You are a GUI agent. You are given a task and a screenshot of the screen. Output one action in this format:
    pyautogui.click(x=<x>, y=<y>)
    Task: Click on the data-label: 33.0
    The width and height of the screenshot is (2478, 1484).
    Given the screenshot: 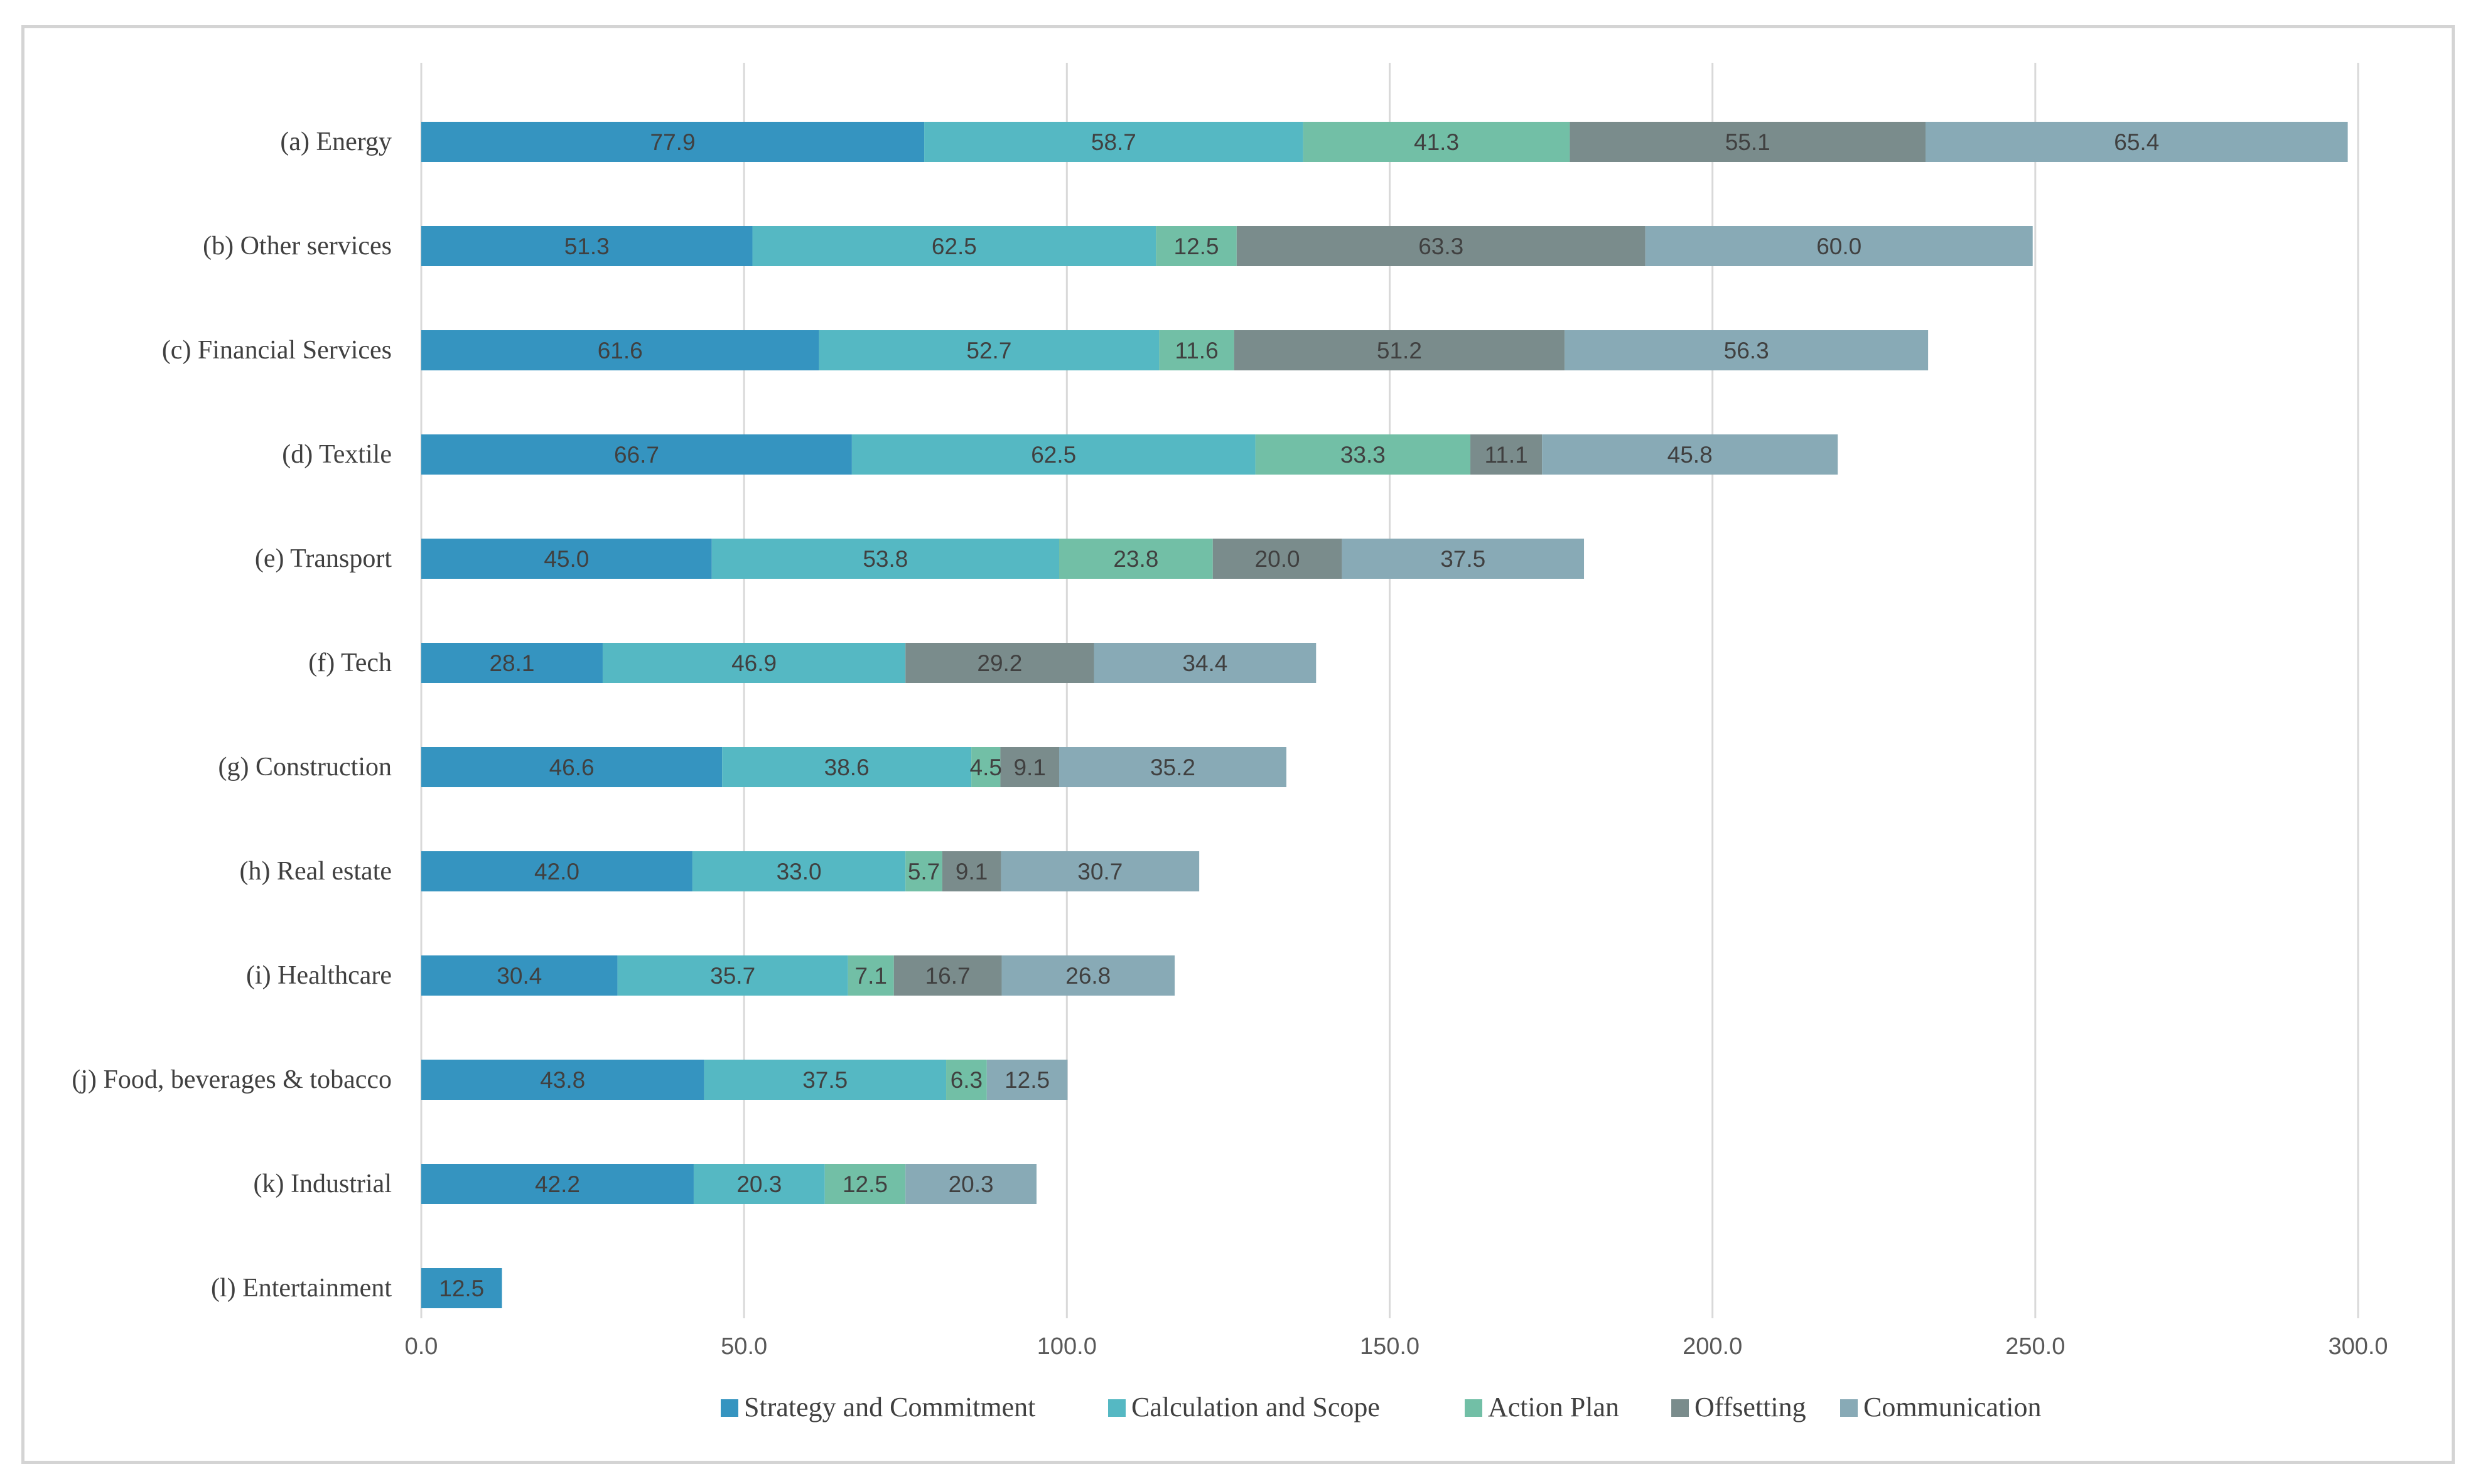 What is the action you would take?
    pyautogui.click(x=799, y=871)
    